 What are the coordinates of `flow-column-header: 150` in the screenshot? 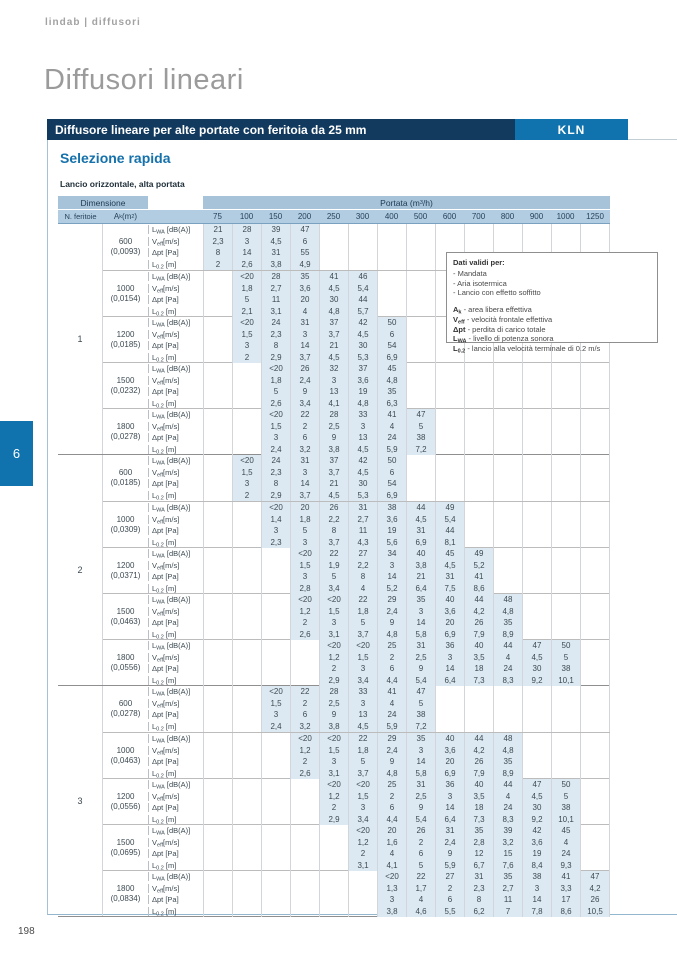 It's located at (275, 216).